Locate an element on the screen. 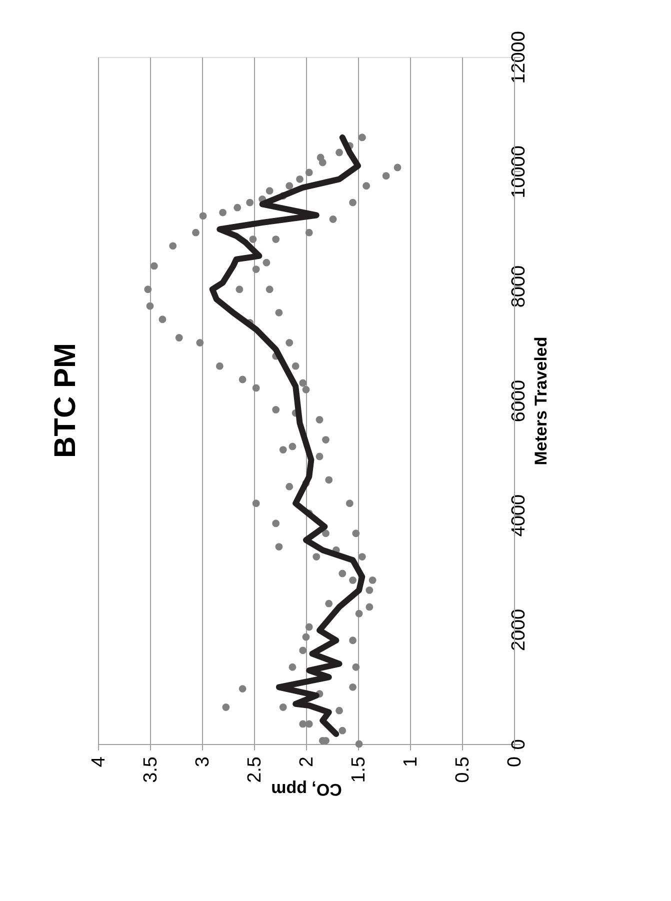  x-tick-label: 0.5 is located at coordinates (463, 769).